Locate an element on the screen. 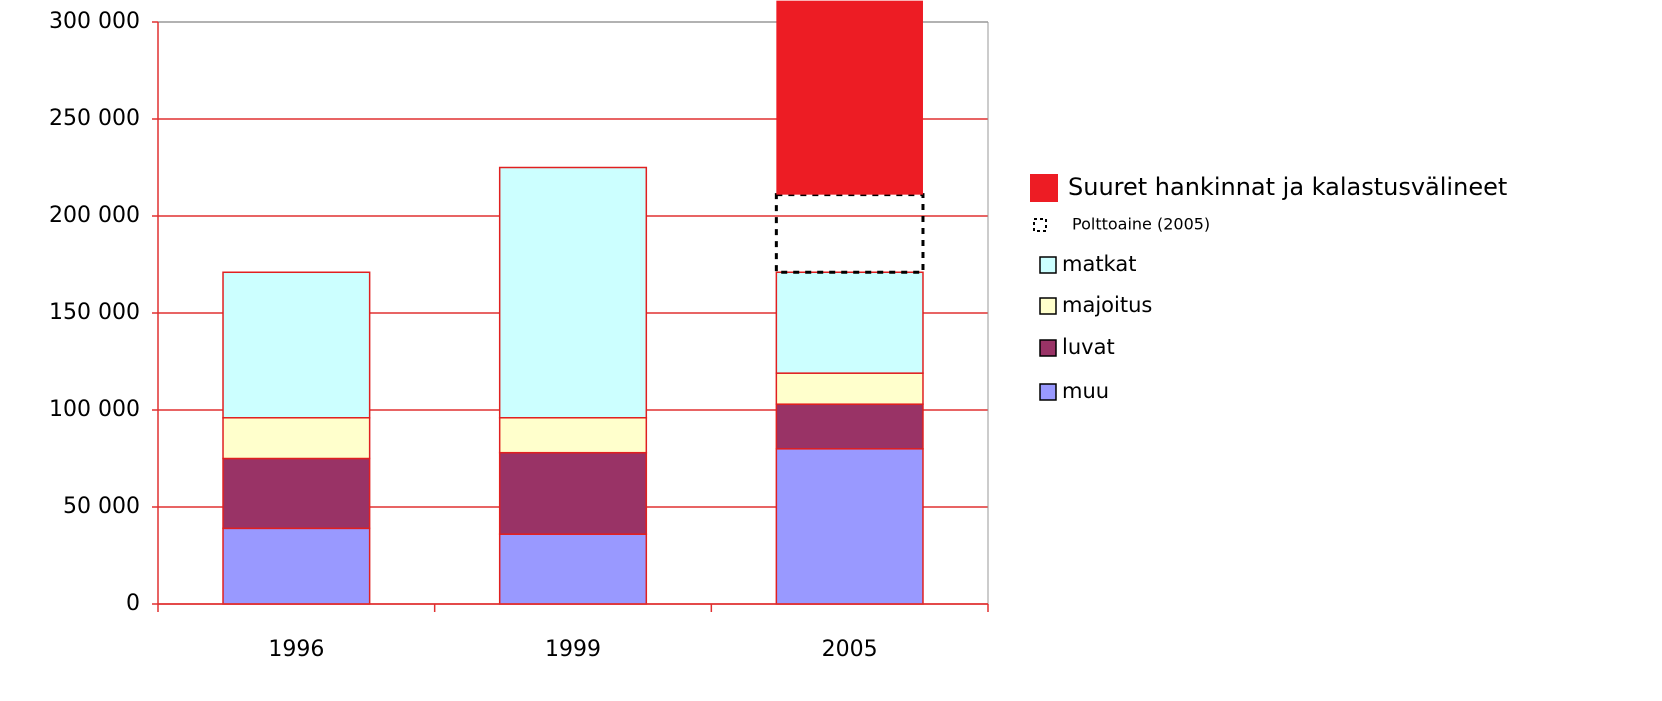  y-tick-label: 100 000 is located at coordinates (94, 409).